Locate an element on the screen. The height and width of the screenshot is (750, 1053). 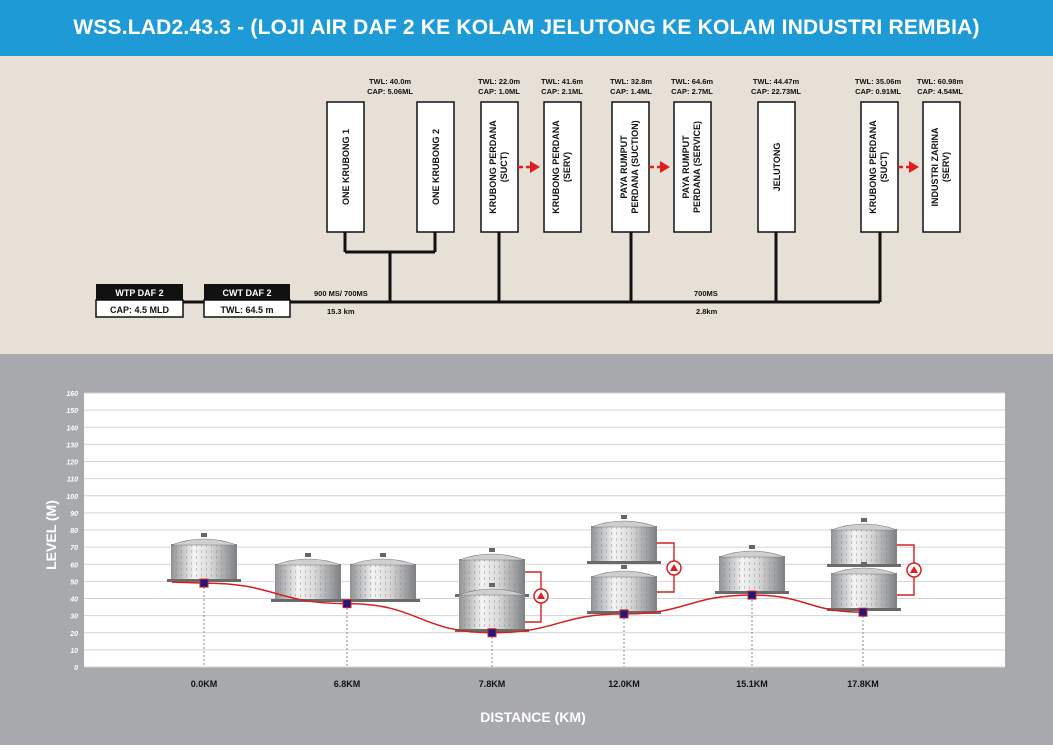
pipe-size-label-2: 700MS is located at coordinates (706, 293).